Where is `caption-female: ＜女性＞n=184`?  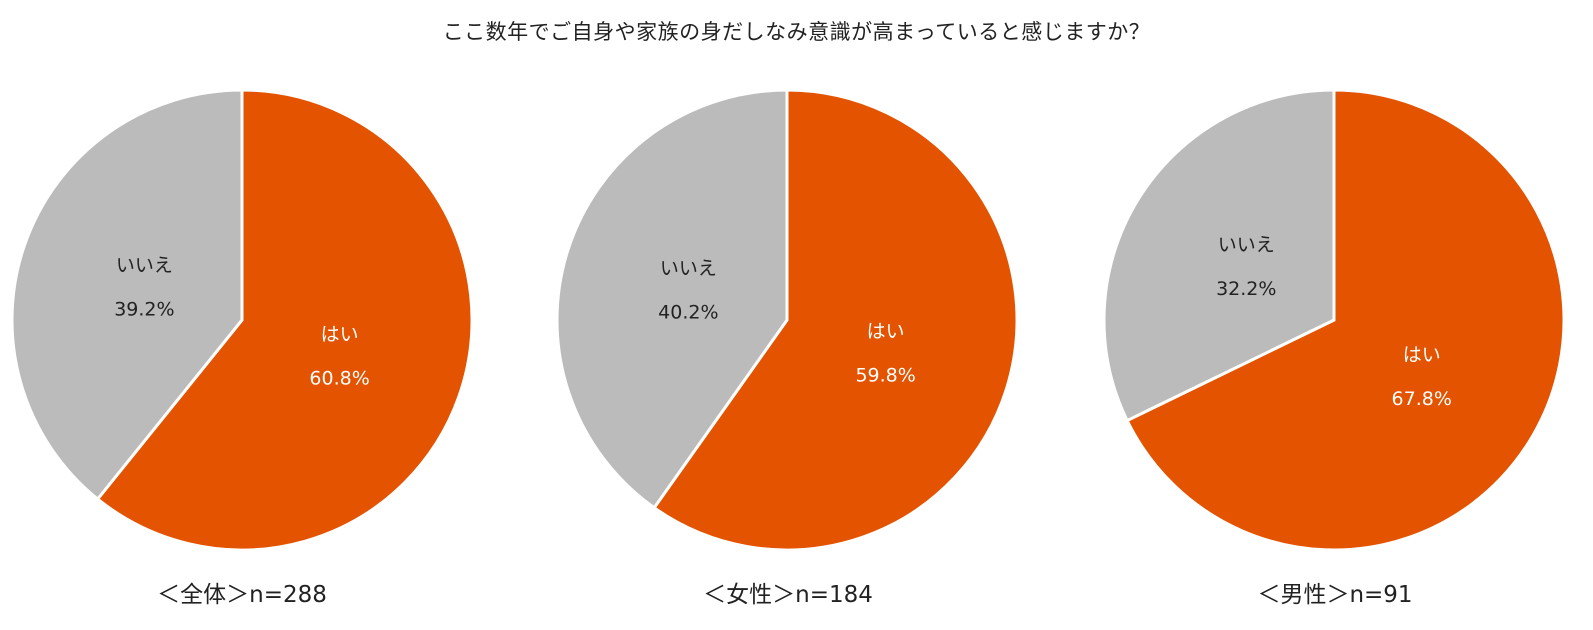
caption-female: ＜女性＞n=184 is located at coordinates (788, 595).